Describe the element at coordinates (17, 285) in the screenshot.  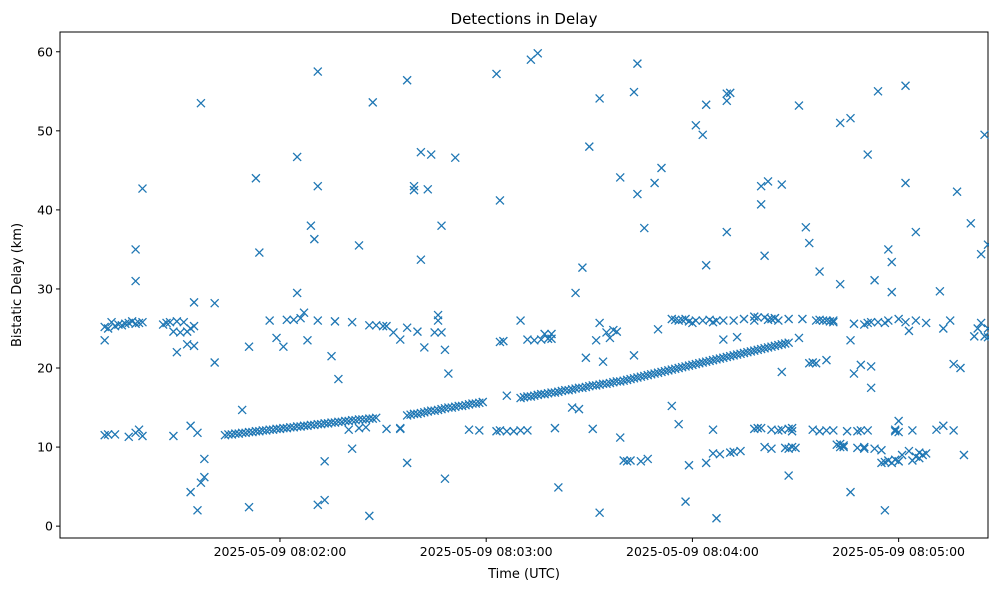
I see `y-axis-label: Bistatic Delay (km)` at that location.